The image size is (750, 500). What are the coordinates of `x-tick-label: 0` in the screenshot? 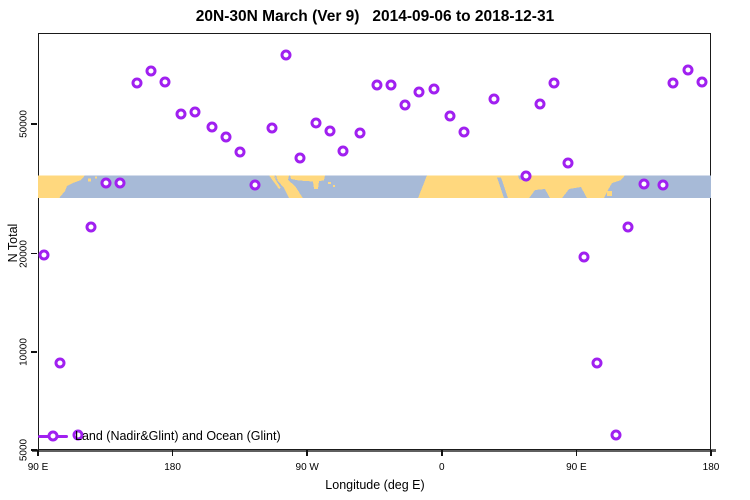 It's located at (442, 467).